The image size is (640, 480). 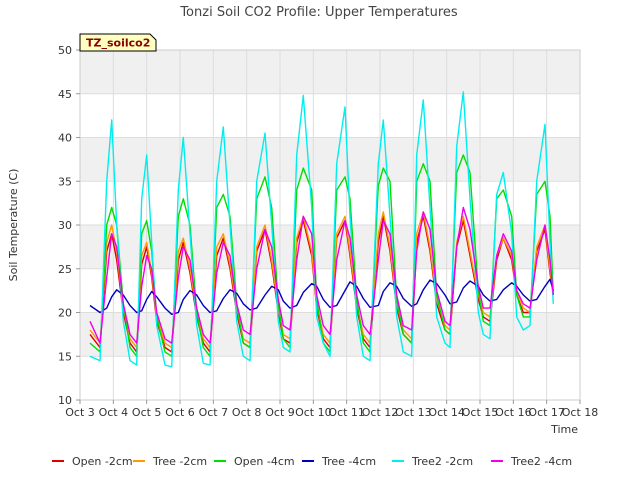 I want to click on legend-label: Tree2 -2cm, so click(x=442, y=461).